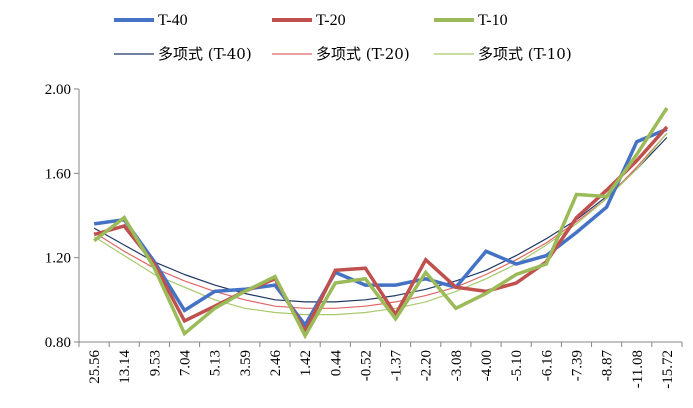 The height and width of the screenshot is (408, 693). What do you see at coordinates (547, 366) in the screenshot?
I see `x-tick-label: -6.16` at bounding box center [547, 366].